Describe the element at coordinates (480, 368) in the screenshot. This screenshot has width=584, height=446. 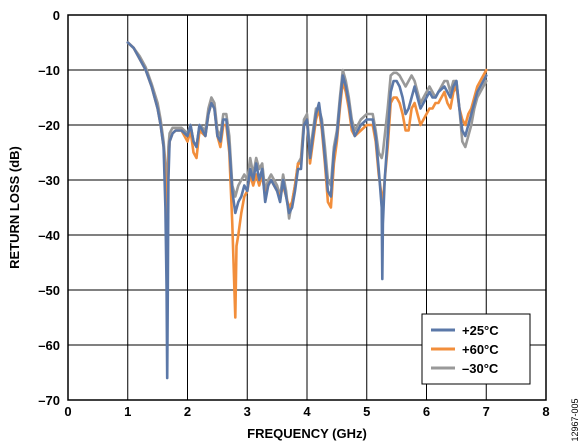
I see `legend-label: –30°C` at that location.